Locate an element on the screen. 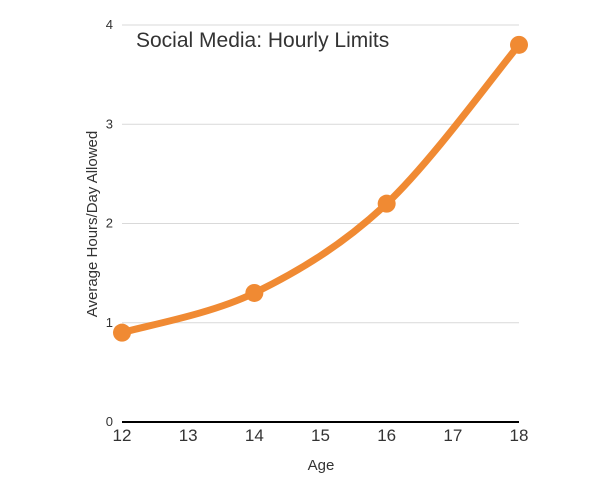 This screenshot has height=500, width=600. y-tick-labels: 0 1 2 3 4 is located at coordinates (109, 223).